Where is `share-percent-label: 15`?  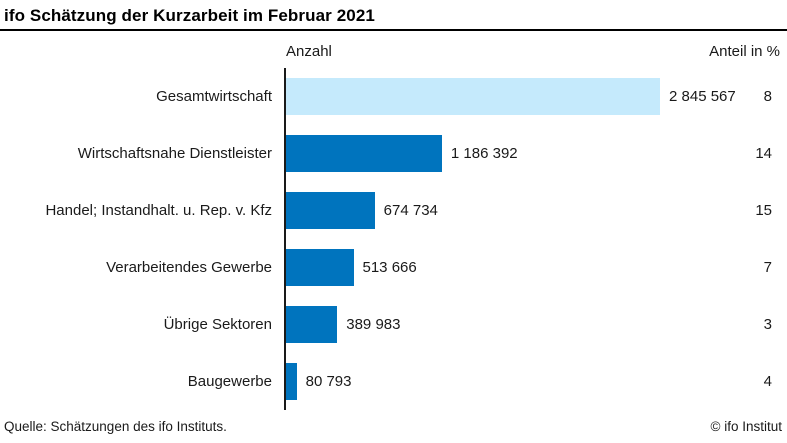
share-percent-label: 15 is located at coordinates (763, 210).